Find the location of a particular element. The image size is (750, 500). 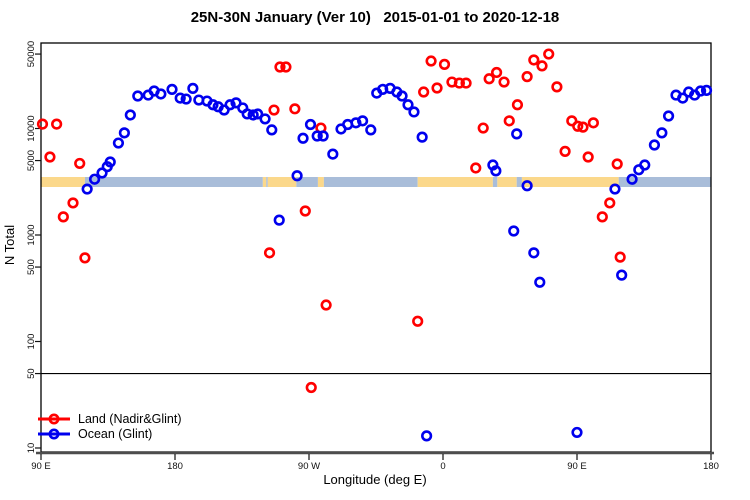

y-axis-ticks: 10 50 100 500 1000 5000 10000 50000 is located at coordinates (33, 247).